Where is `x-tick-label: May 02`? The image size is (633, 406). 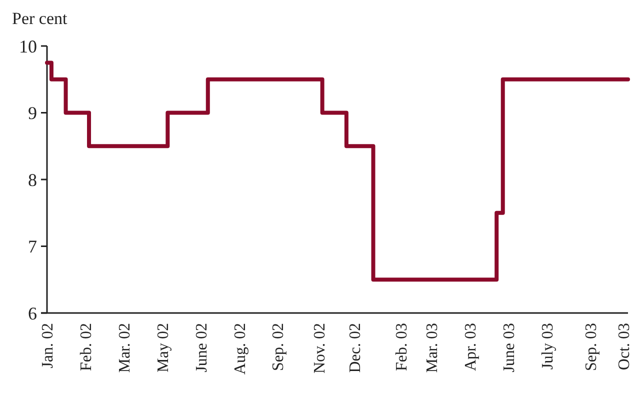
x-tick-label: May 02 is located at coordinates (163, 347).